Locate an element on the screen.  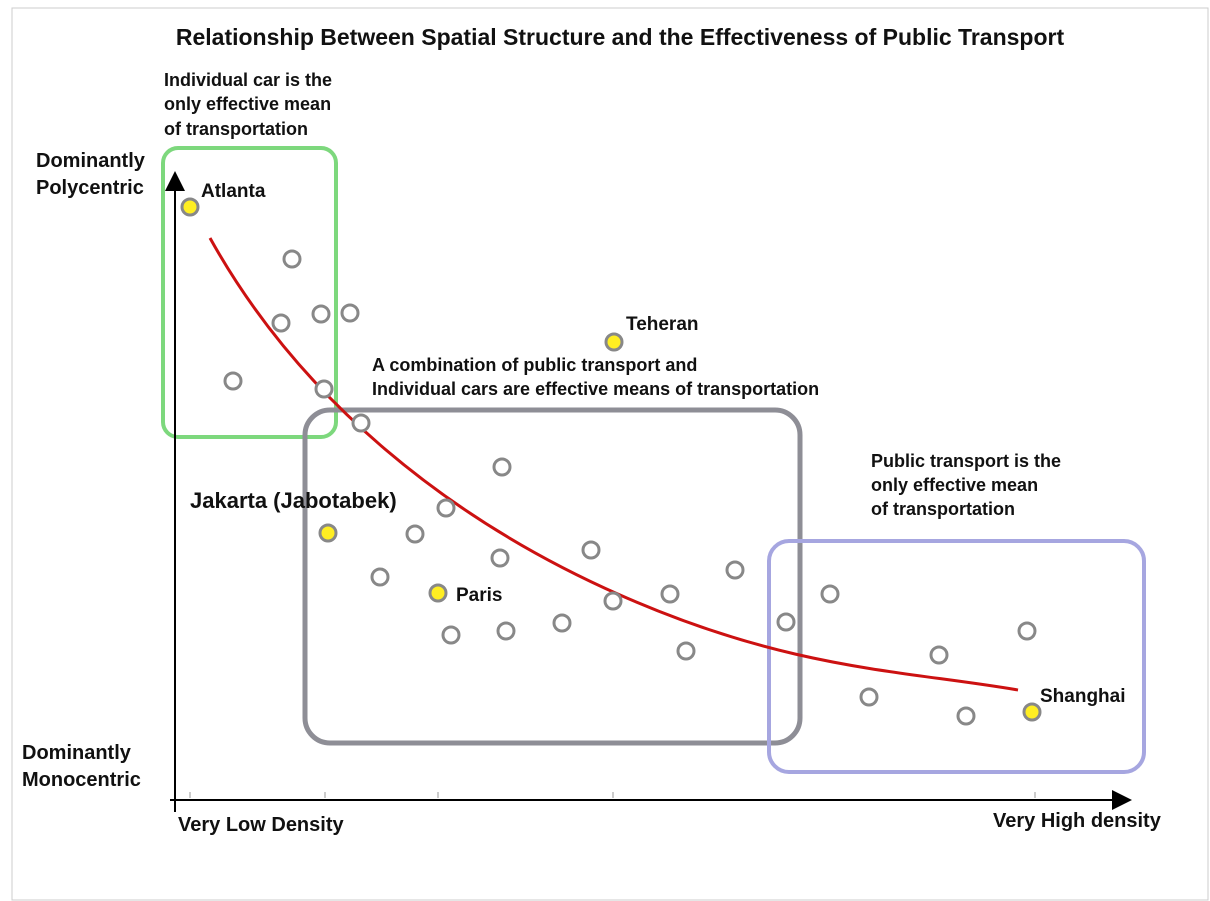
annotation: Individual car is the is located at coordinates (248, 80).